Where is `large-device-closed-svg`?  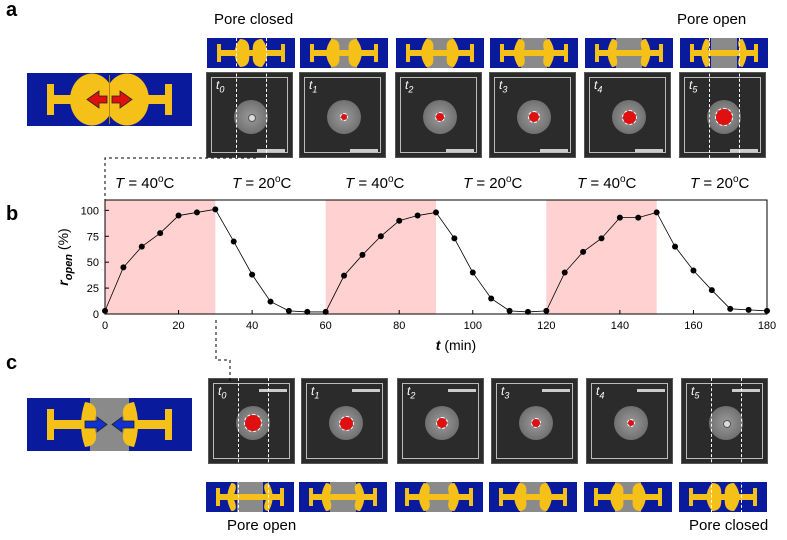
large-device-closed-svg is located at coordinates (109, 99).